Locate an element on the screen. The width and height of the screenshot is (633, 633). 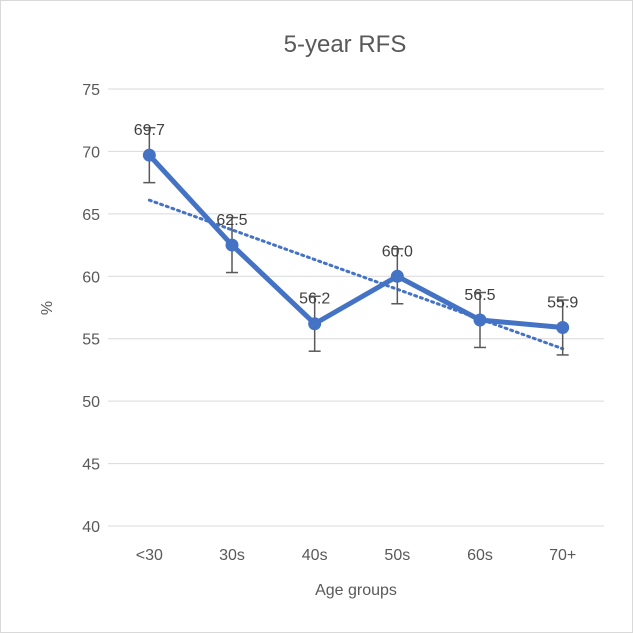
y-axis-title: % is located at coordinates (47, 308).